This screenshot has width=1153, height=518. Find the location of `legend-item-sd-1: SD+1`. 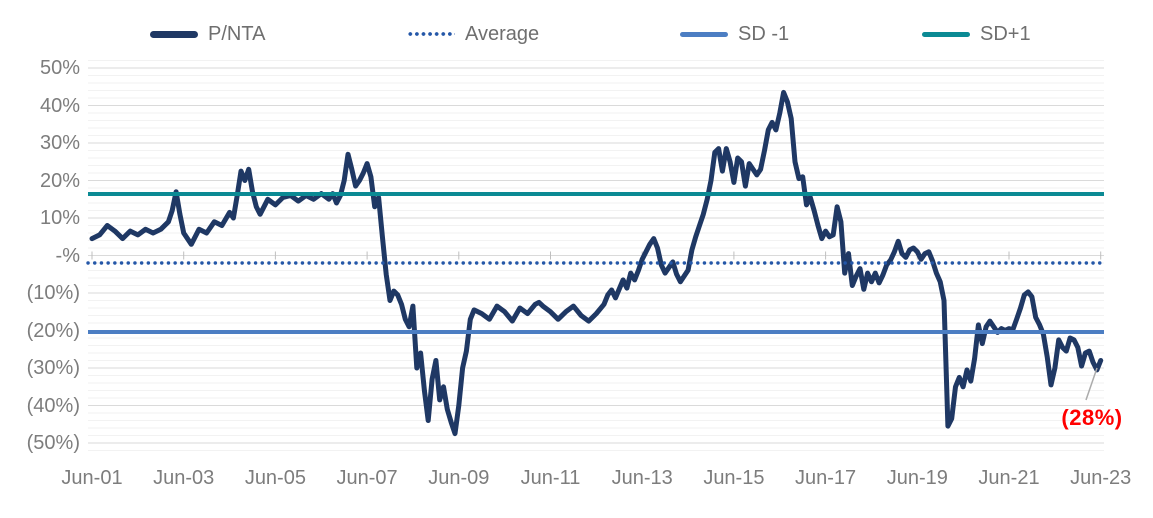

legend-item-sd-1: SD+1 is located at coordinates (976, 34).